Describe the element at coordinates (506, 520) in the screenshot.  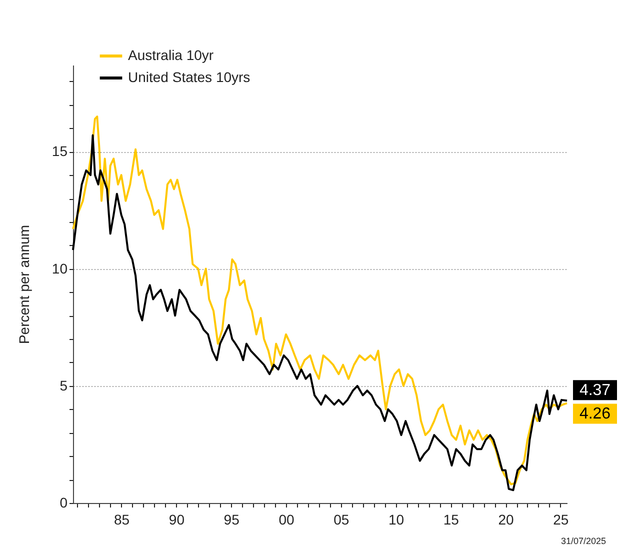
I see `x-tick-label: 20` at that location.